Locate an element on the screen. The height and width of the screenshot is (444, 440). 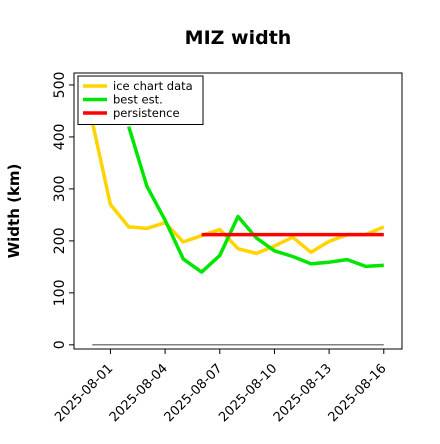
legend-label: persistence is located at coordinates (146, 113).